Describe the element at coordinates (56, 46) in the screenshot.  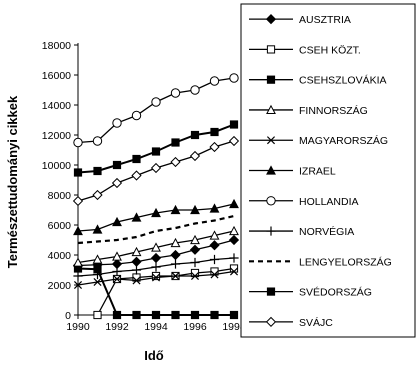
I see `y-tick-label: 18000` at that location.